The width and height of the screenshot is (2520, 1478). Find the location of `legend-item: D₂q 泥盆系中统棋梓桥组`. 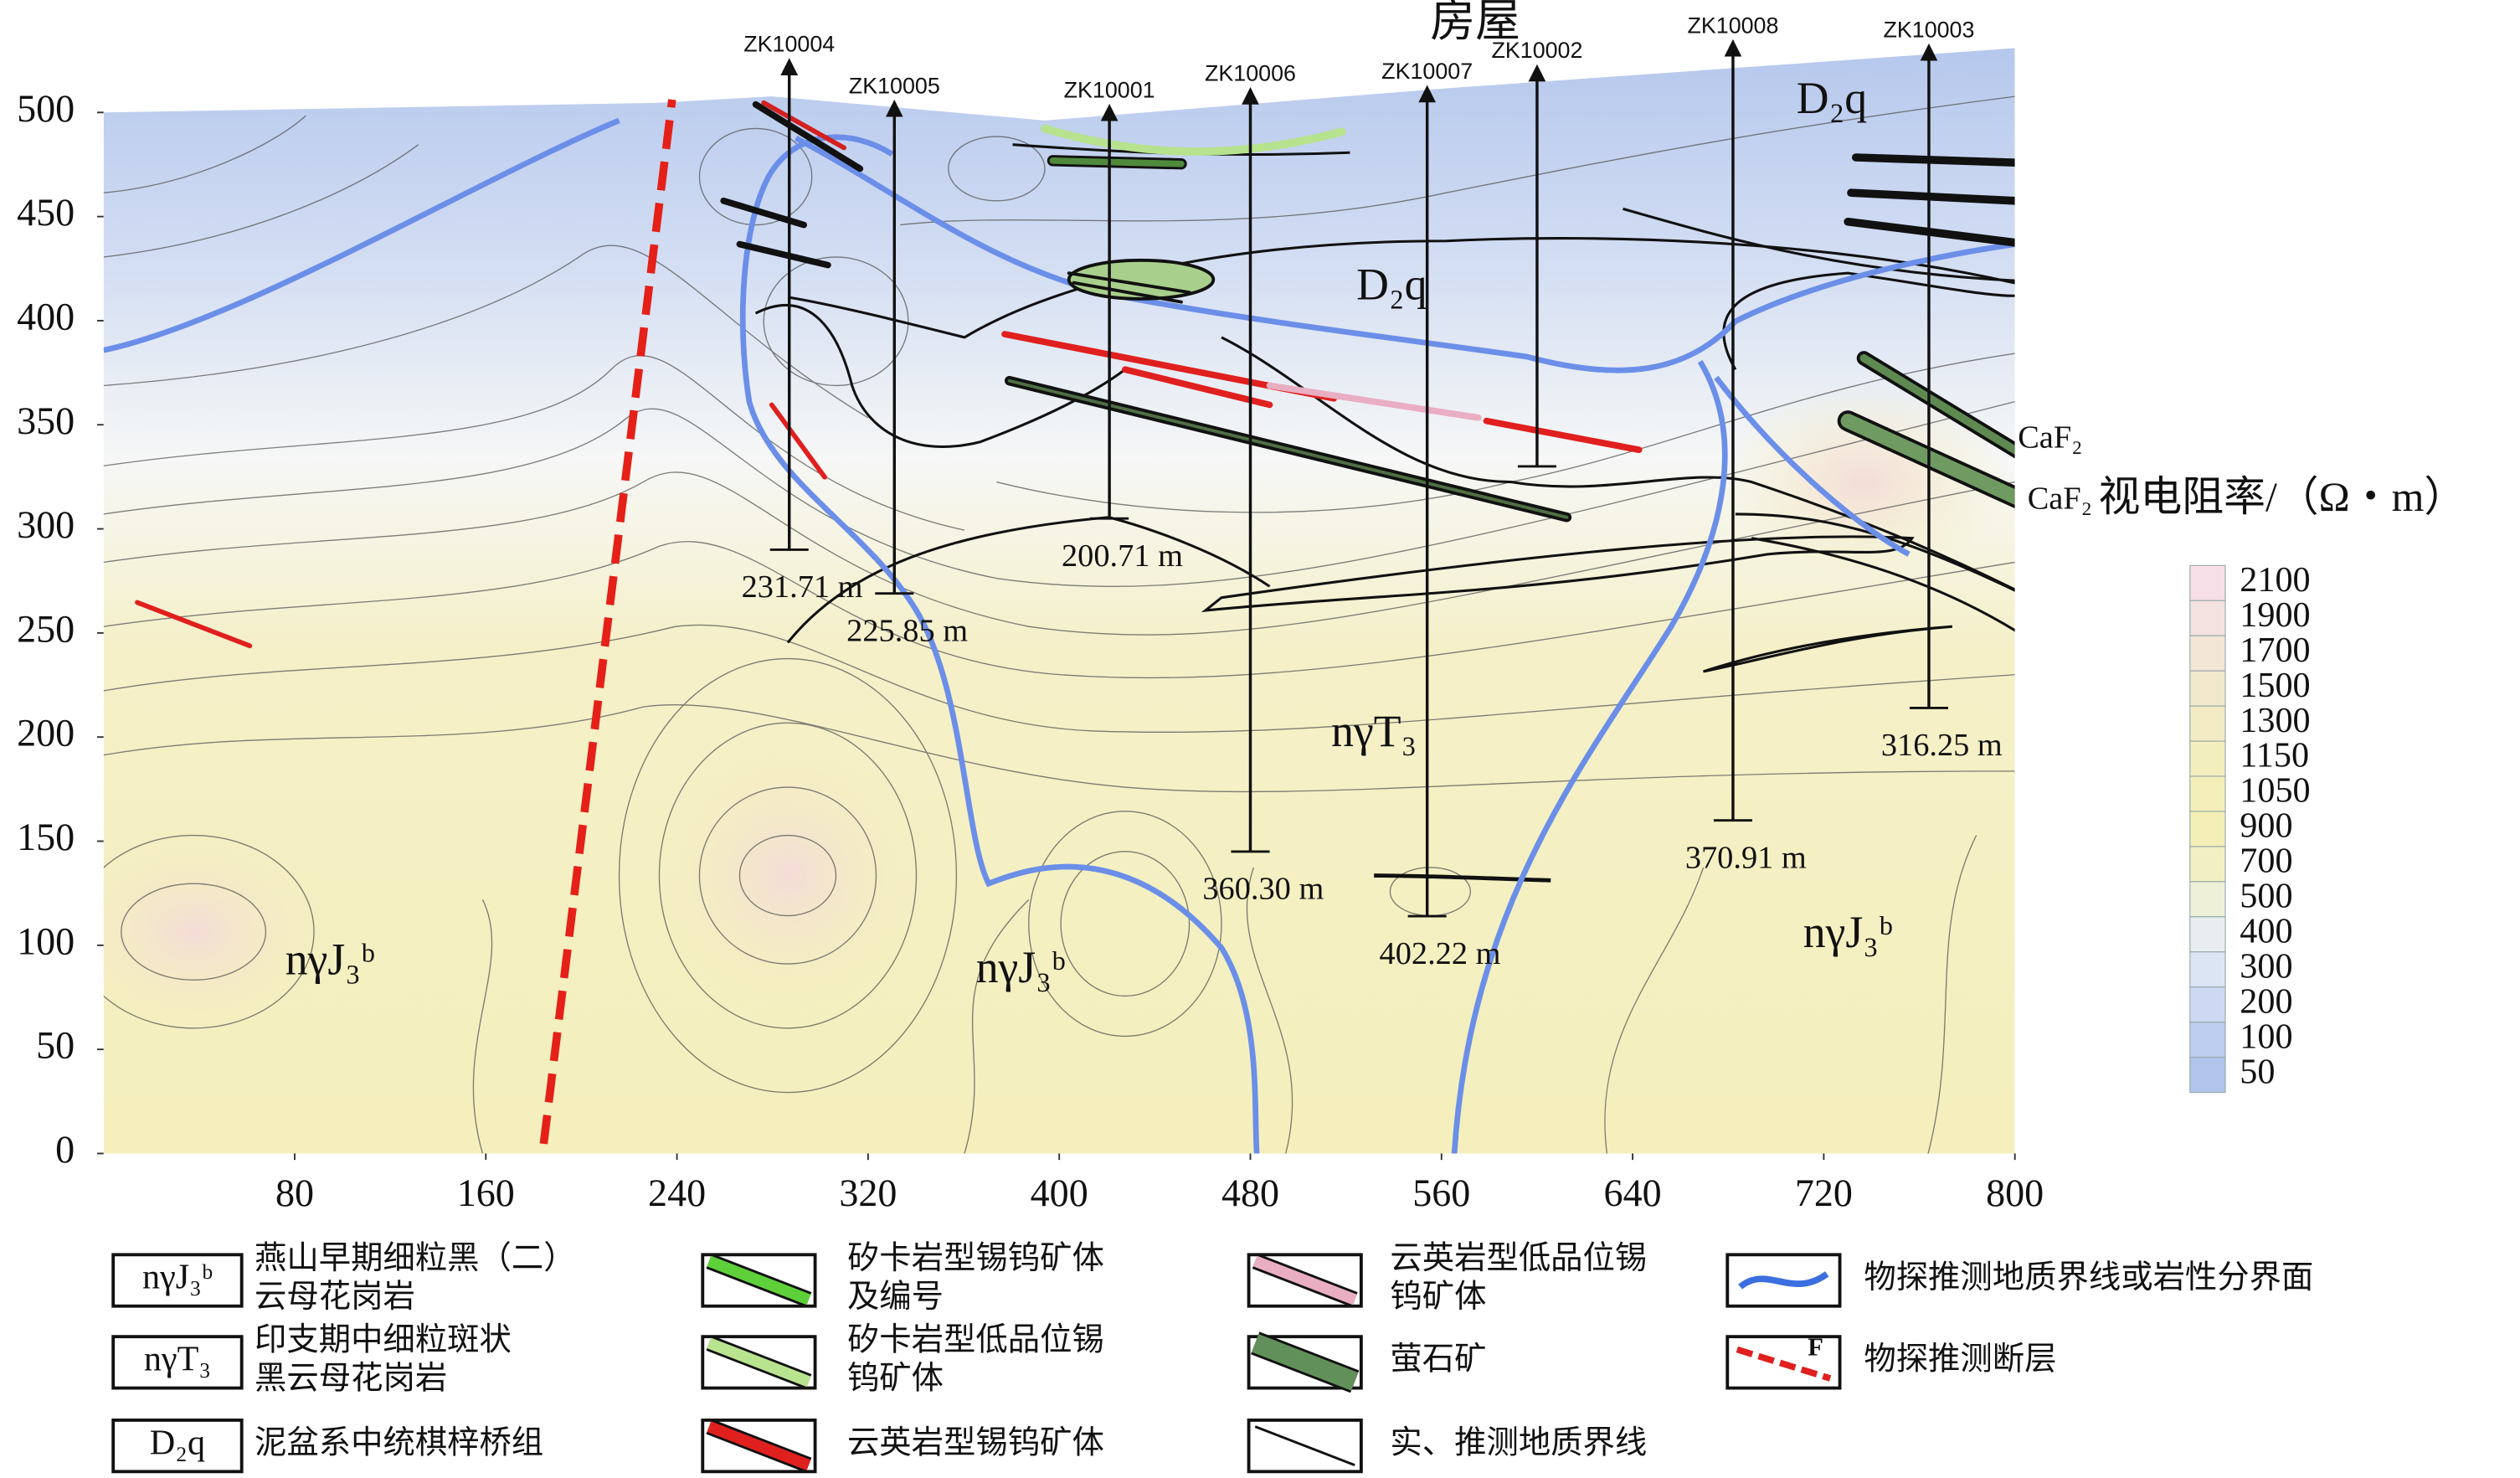

legend-item: D₂q 泥盆系中统棋梓桥组 is located at coordinates (327, 1446).